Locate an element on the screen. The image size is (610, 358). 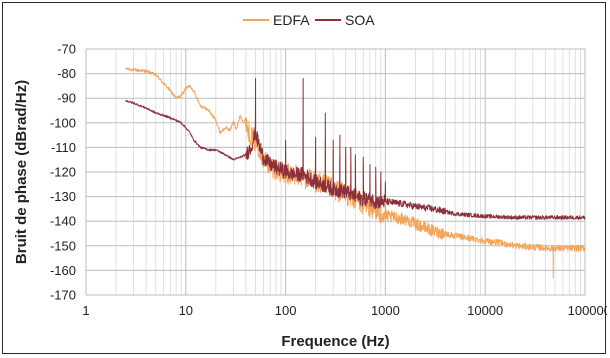
y-tick-label: -80 is located at coordinates (66, 73).